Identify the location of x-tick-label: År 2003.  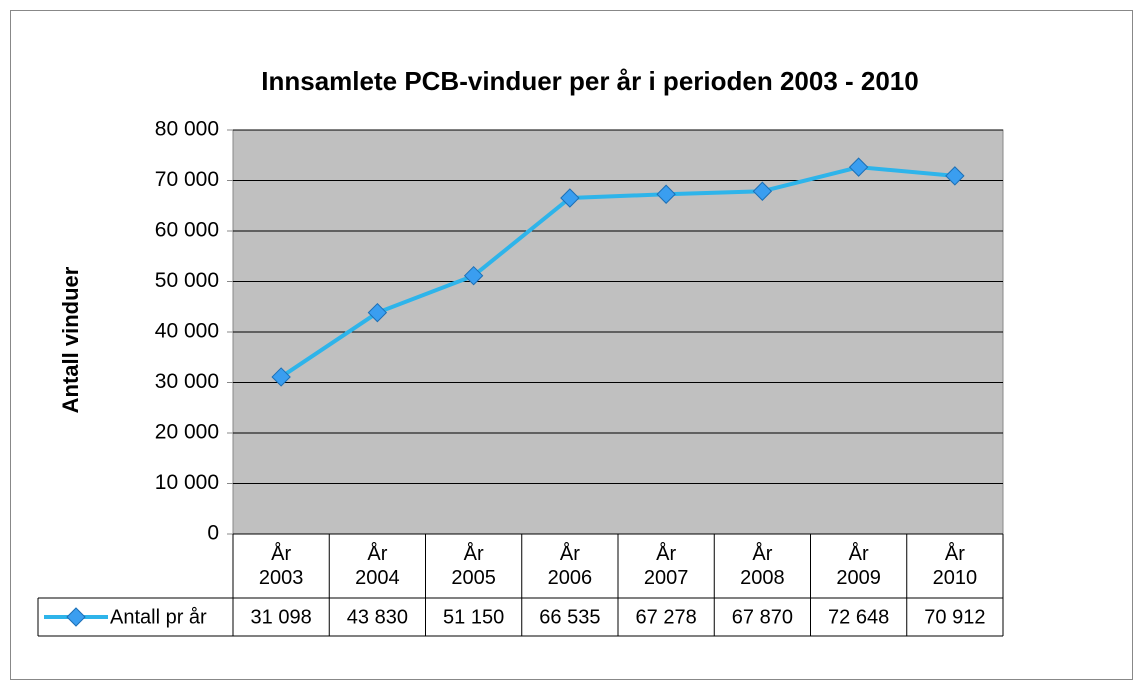
(281, 566).